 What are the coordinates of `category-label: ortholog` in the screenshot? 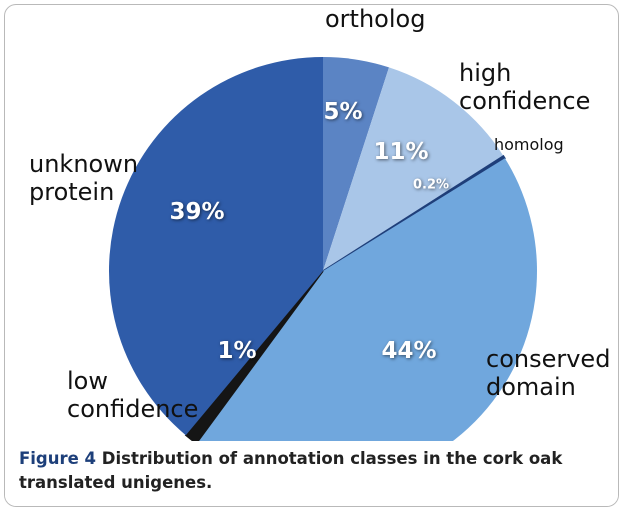 It's located at (375, 19).